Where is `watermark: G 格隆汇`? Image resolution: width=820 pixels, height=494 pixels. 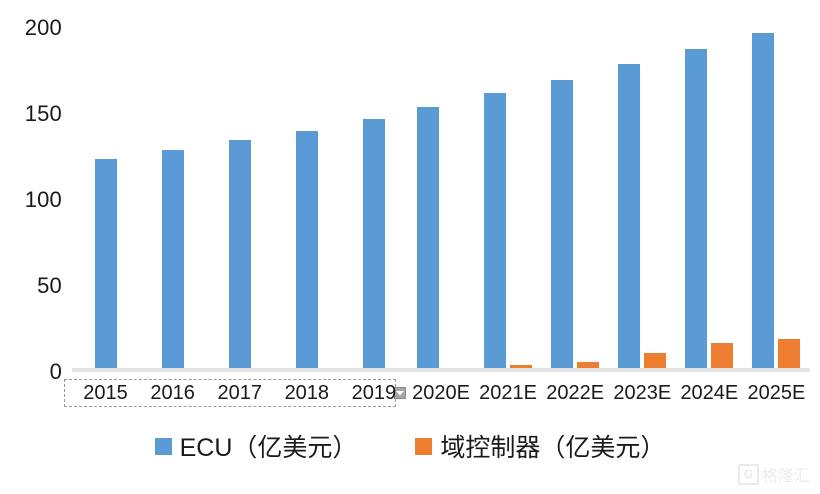
watermark: G 格隆汇 is located at coordinates (773, 474).